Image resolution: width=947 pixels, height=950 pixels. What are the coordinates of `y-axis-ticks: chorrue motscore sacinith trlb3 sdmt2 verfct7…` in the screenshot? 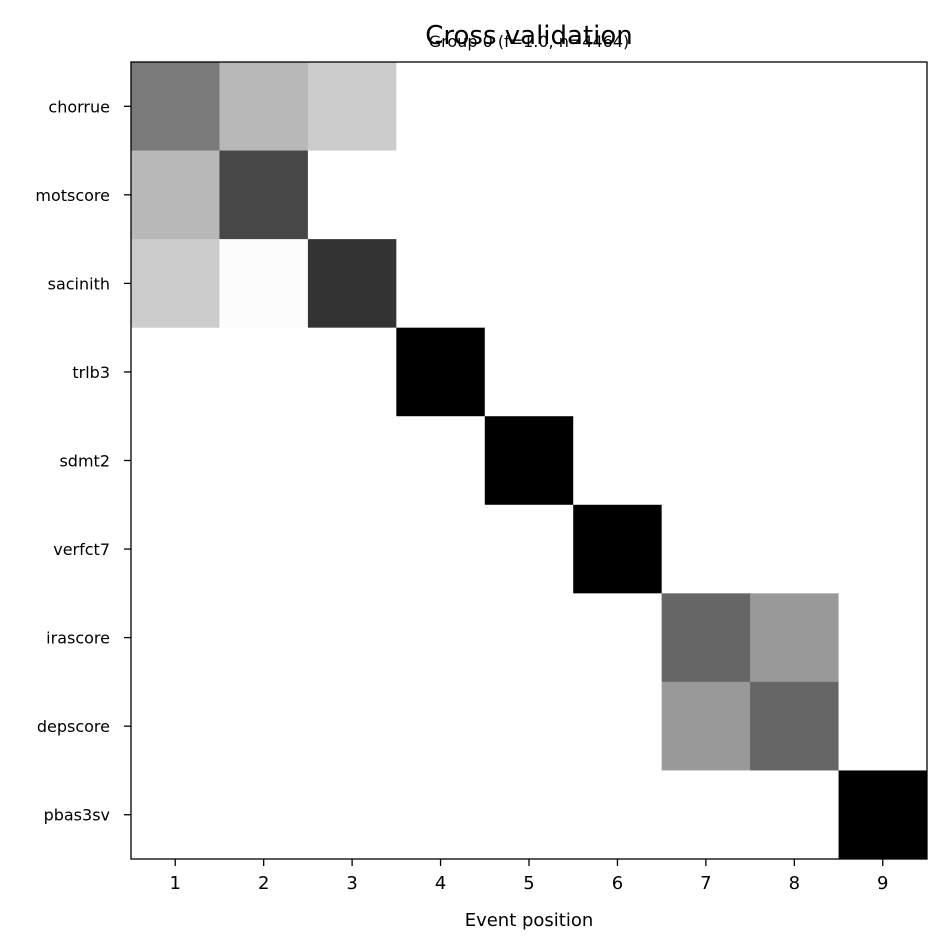 It's located at (83, 461).